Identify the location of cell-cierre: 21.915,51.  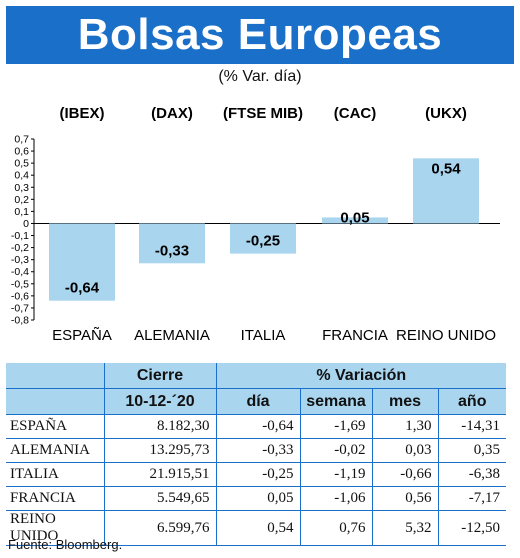
(159, 474).